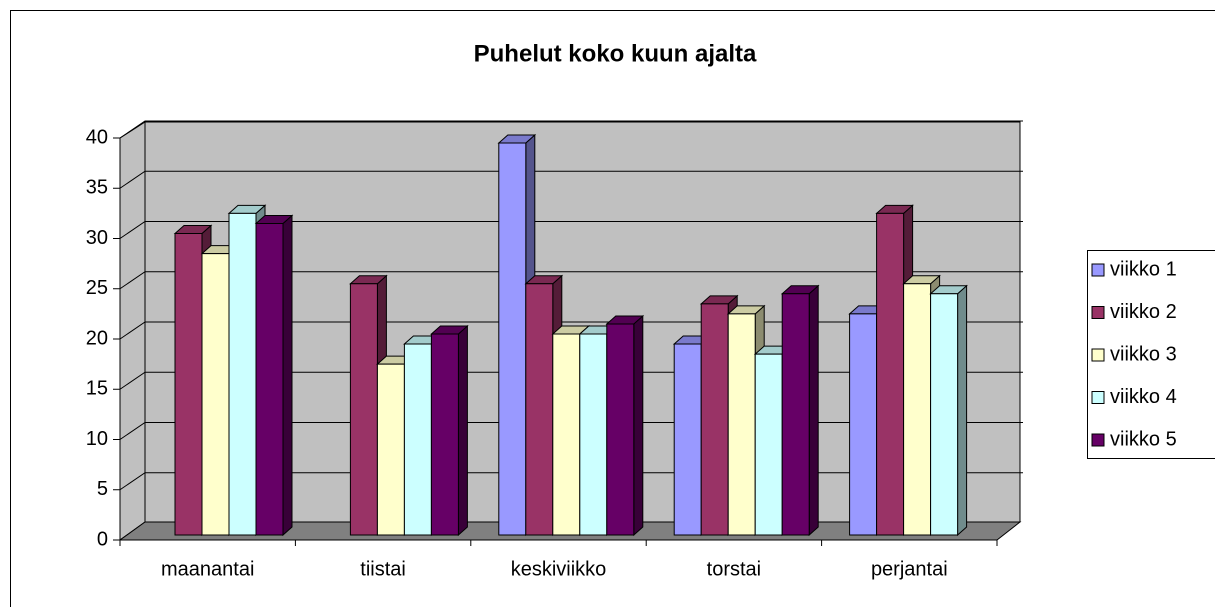 The height and width of the screenshot is (607, 1215). What do you see at coordinates (97, 188) in the screenshot?
I see `y-tick-label: 35` at bounding box center [97, 188].